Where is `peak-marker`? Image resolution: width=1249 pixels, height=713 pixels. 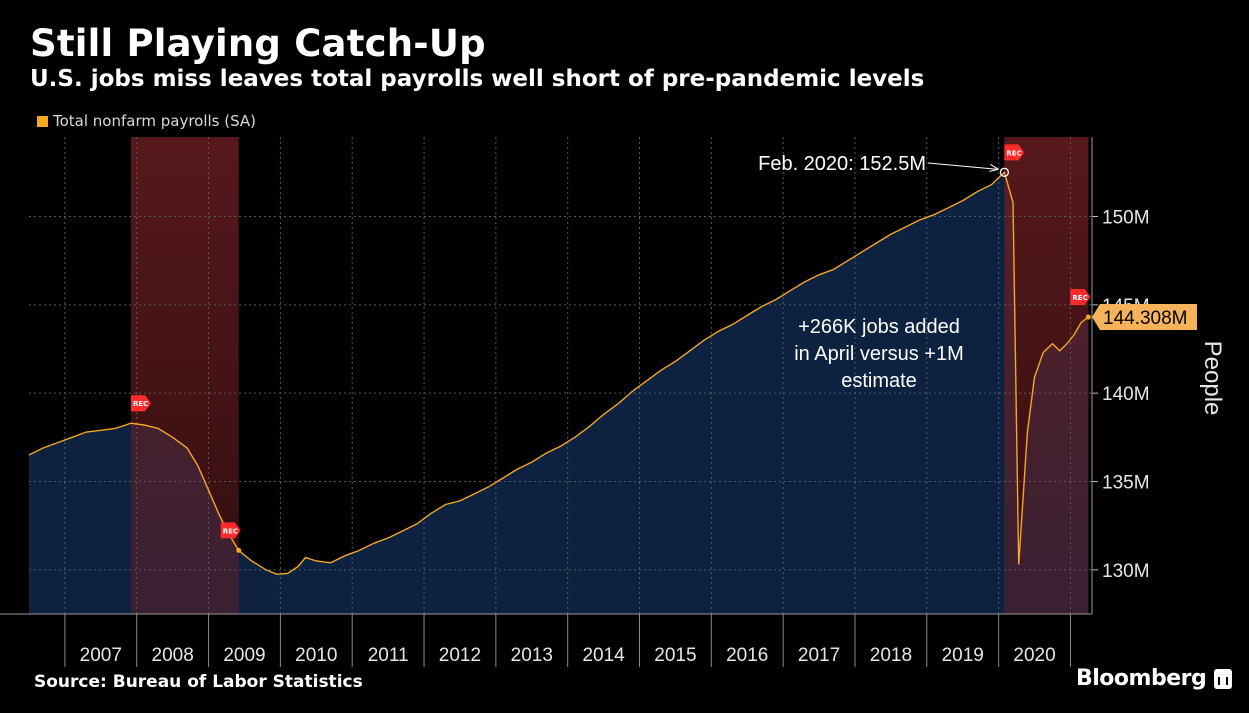 peak-marker is located at coordinates (1004, 172).